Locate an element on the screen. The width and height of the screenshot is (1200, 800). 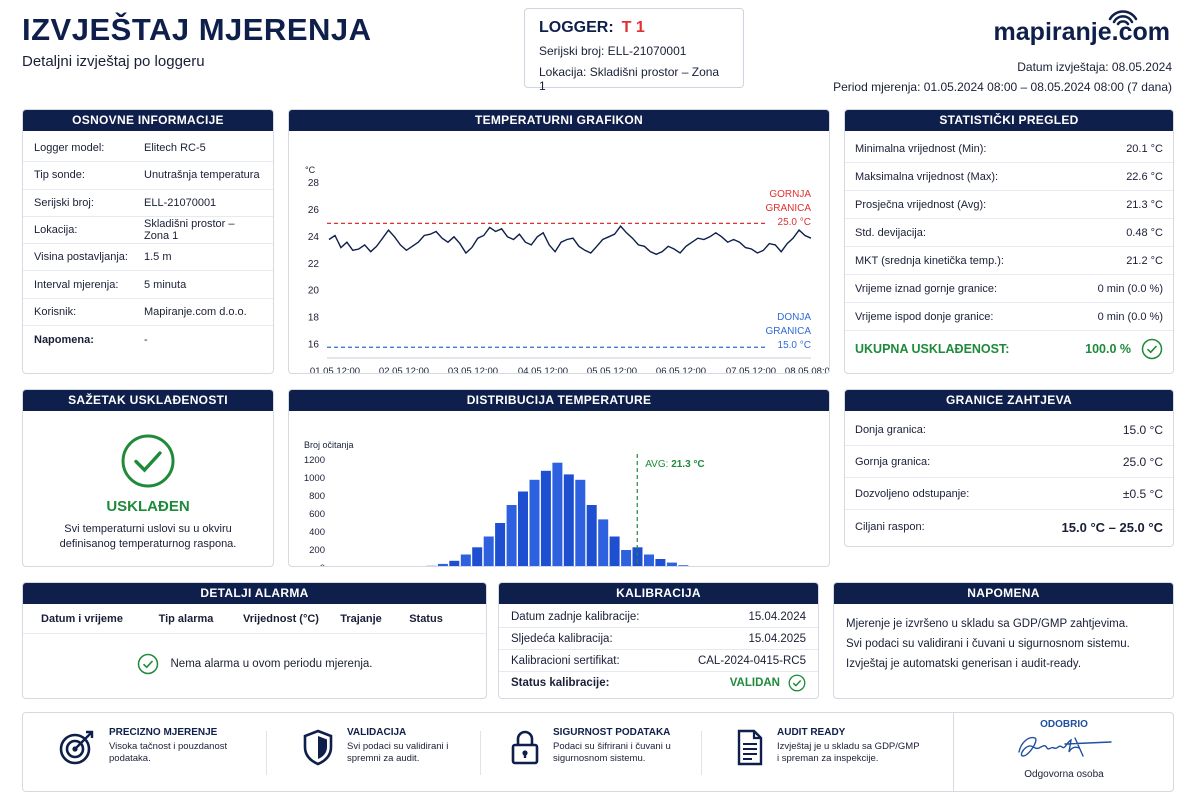
wifi-icon is located at coordinates (1123, 18).